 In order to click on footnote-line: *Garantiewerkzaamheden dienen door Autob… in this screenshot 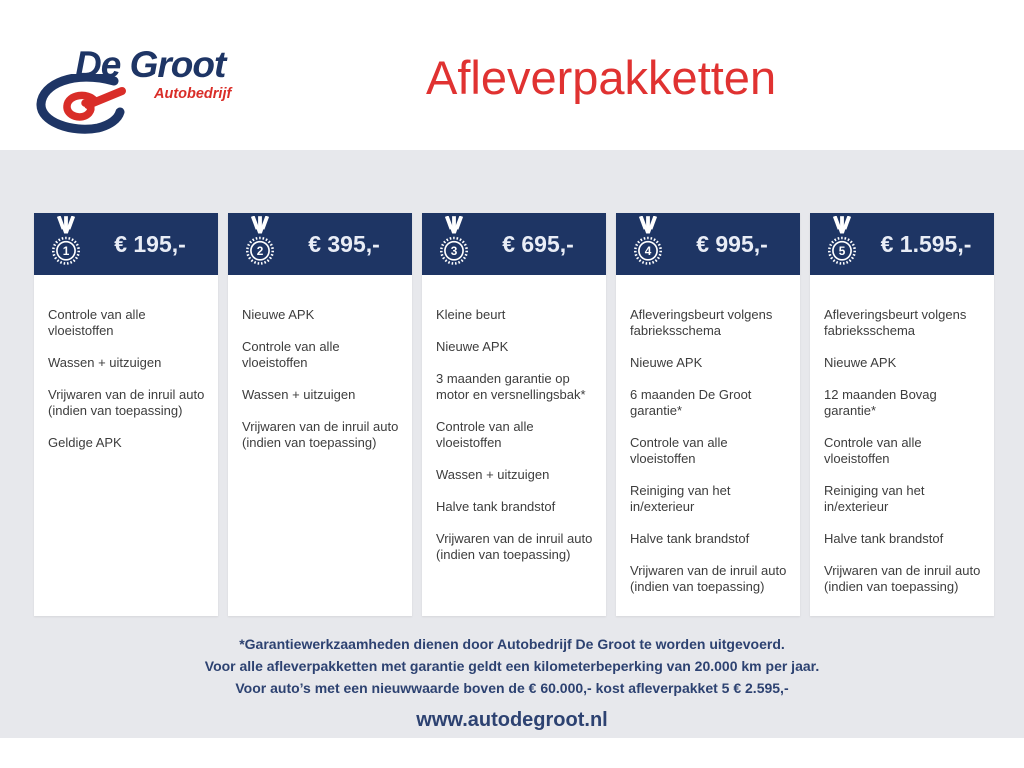, I will do `click(512, 644)`.